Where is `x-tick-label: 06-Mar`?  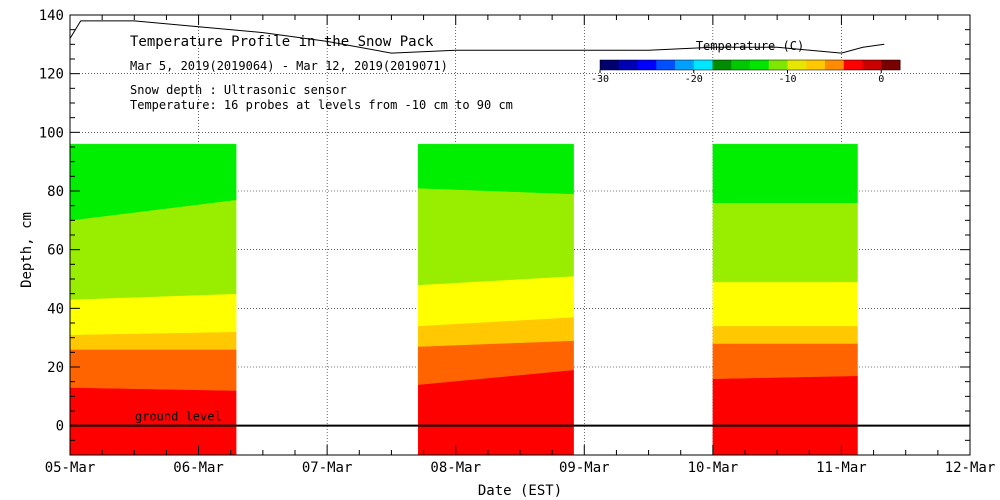 x-tick-label: 06-Mar is located at coordinates (198, 468).